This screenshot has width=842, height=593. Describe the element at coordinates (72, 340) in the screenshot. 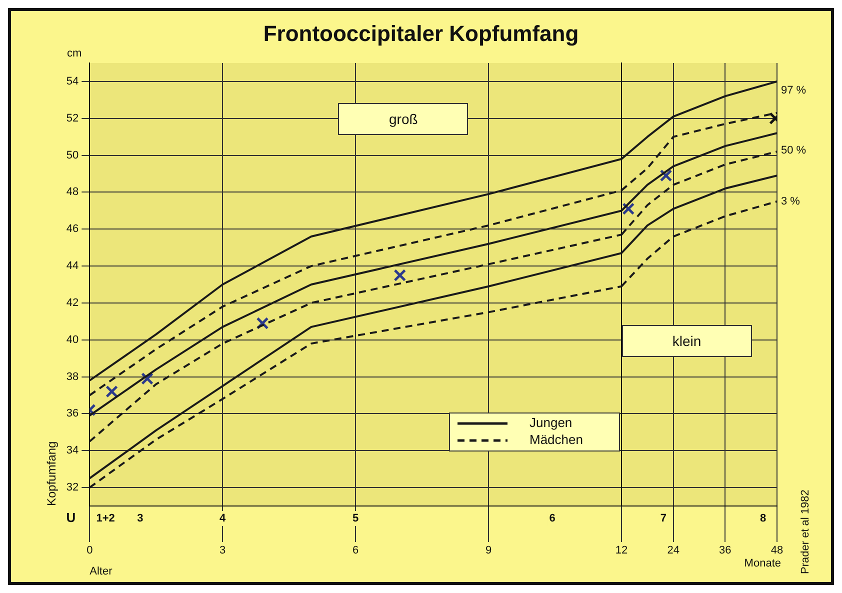

I see `y-tick-label: 40` at that location.